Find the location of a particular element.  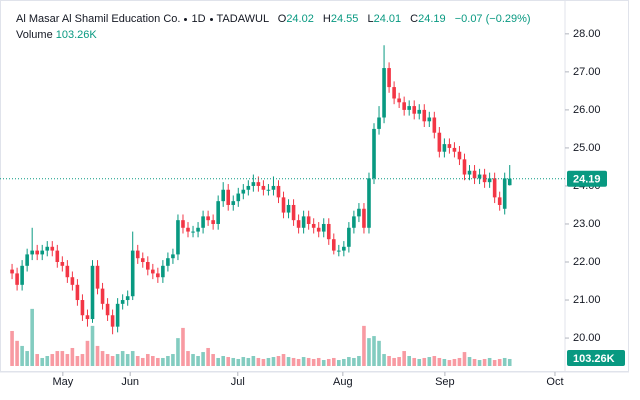

open-label: O is located at coordinates (282, 19).